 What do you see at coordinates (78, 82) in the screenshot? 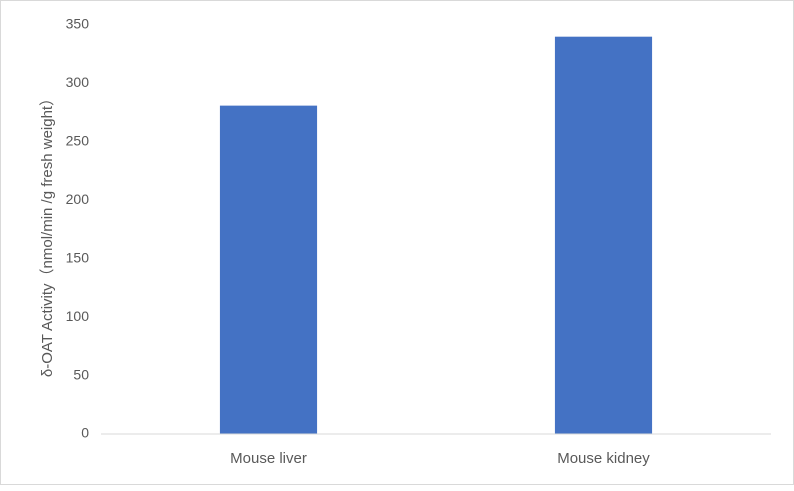
I see `y-tick-label: 300` at bounding box center [78, 82].